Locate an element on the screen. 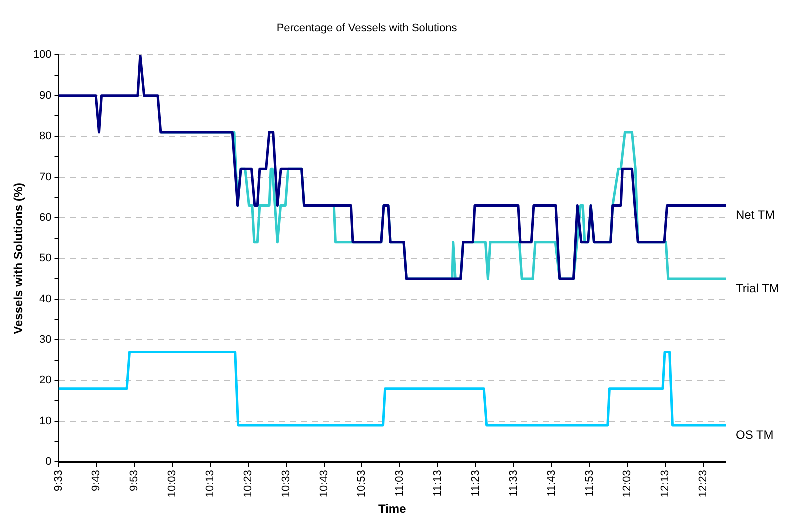 The image size is (804, 527). x-tick-label: 9:43 is located at coordinates (96, 481).